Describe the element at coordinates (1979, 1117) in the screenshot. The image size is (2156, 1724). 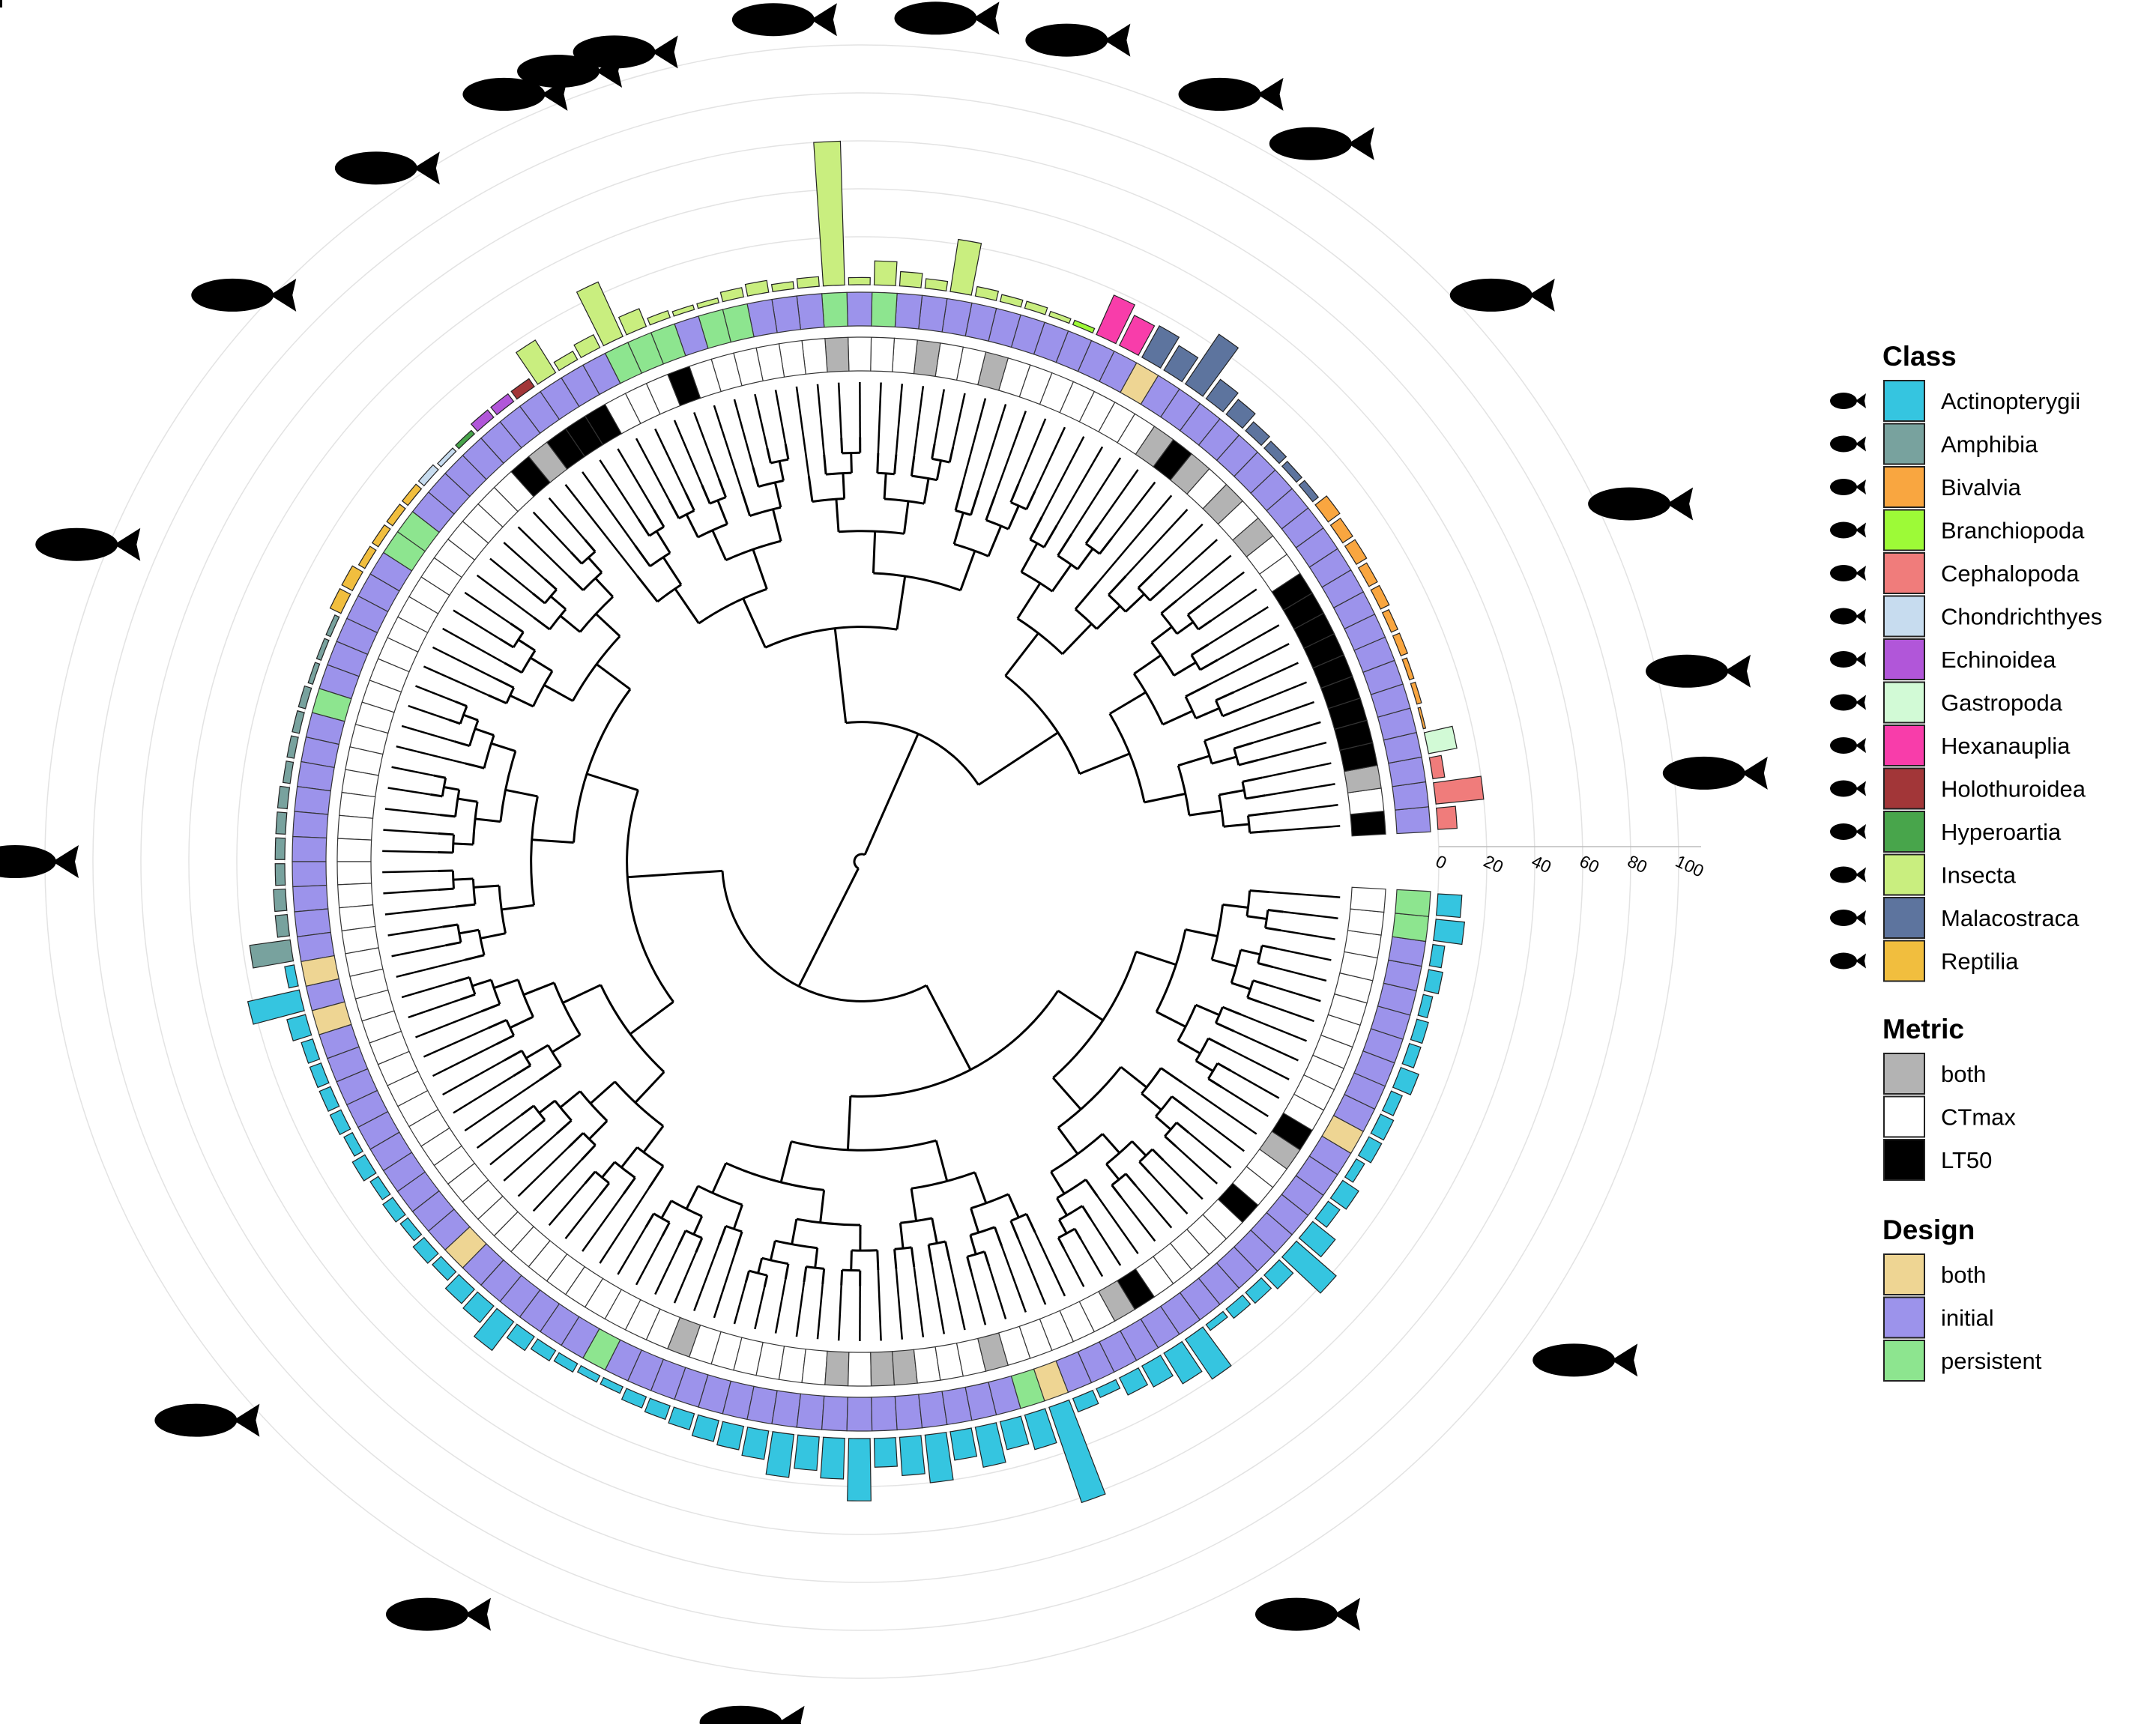
I see `legend-label: CTmax` at that location.